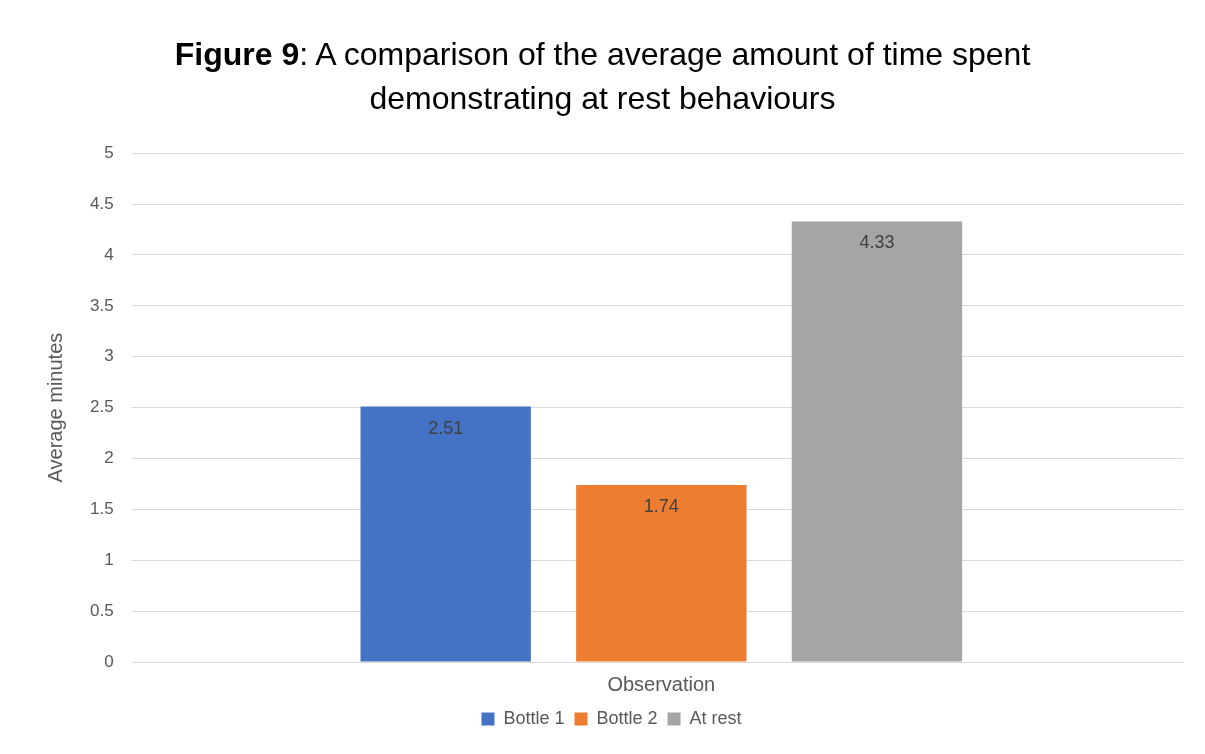 The width and height of the screenshot is (1205, 754). I want to click on legend-label: At rest, so click(715, 717).